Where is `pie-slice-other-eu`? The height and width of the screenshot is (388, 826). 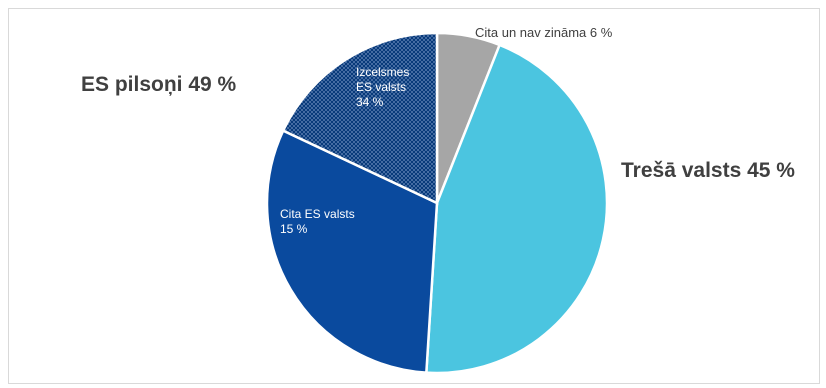 pie-slice-other-eu is located at coordinates (352, 251).